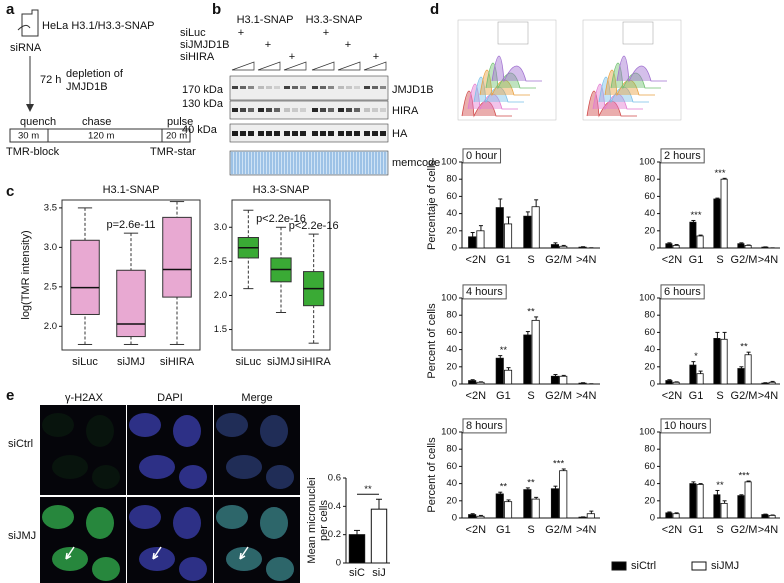 This screenshot has width=784, height=583. What do you see at coordinates (357, 573) in the screenshot?
I see `x-tick-label: siC` at bounding box center [357, 573].